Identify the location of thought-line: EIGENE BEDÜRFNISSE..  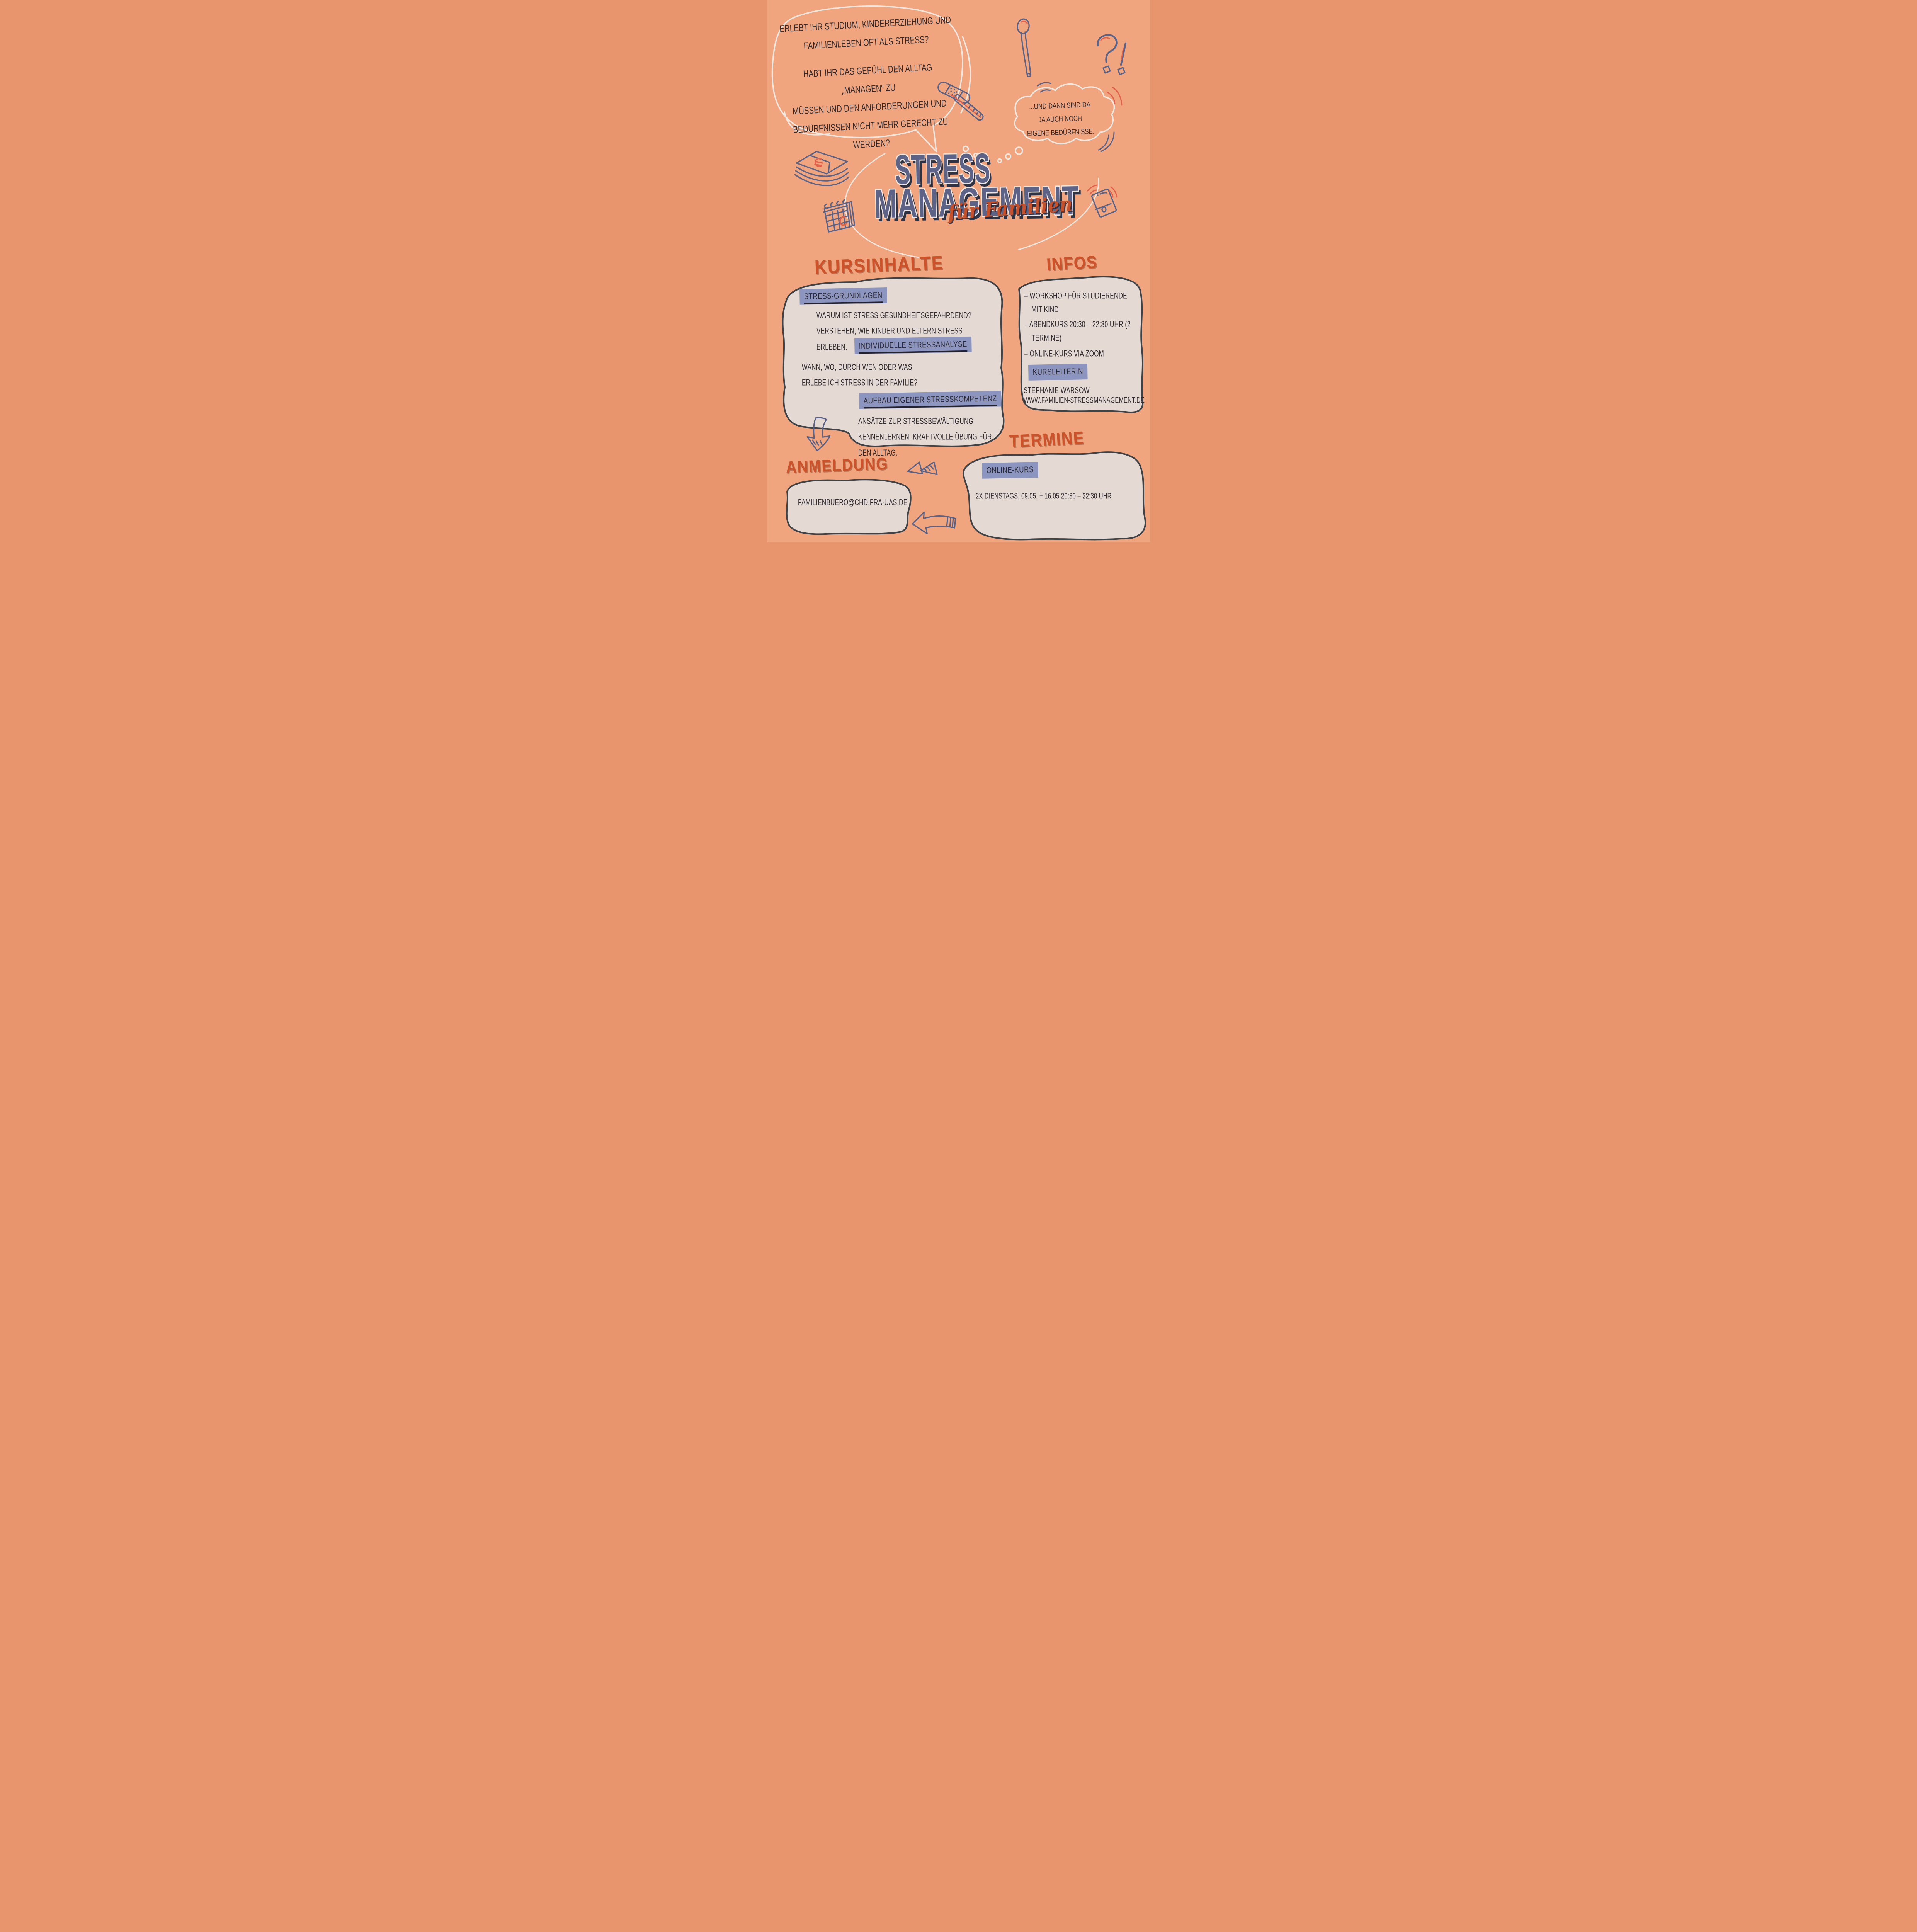
(1060, 133).